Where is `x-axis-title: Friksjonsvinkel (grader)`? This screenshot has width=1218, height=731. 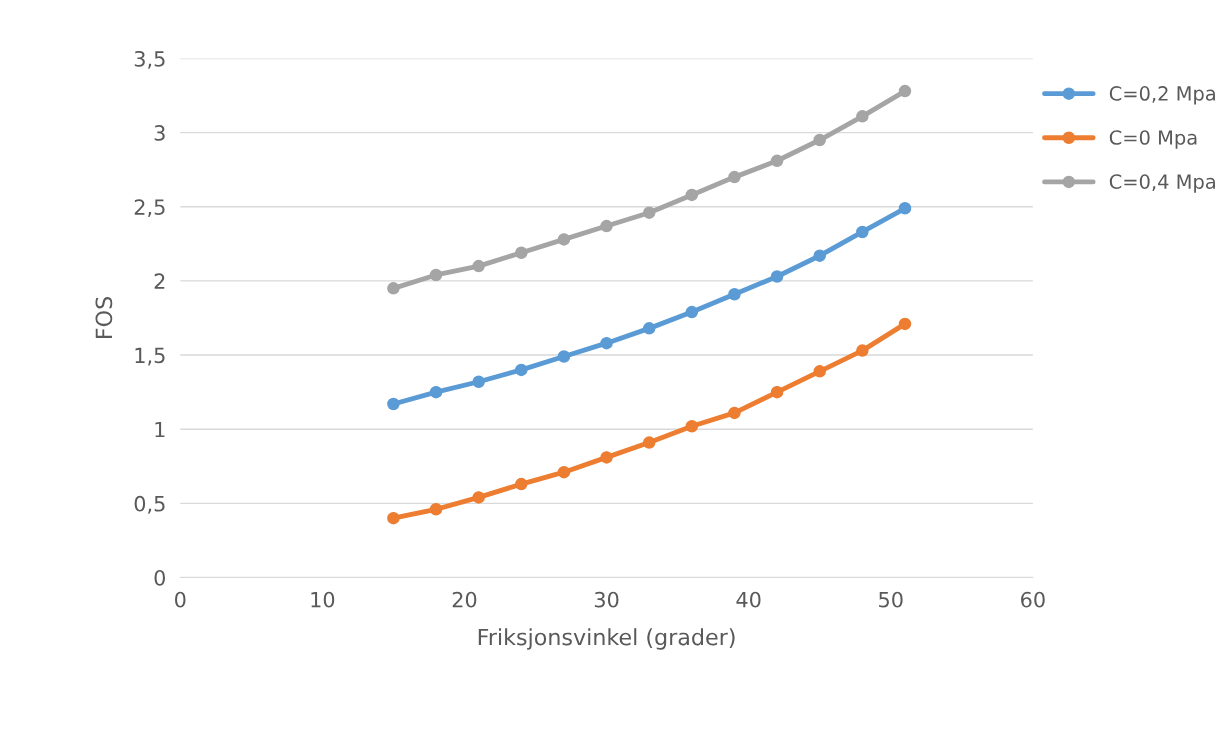
x-axis-title: Friksjonsvinkel (grader) is located at coordinates (606, 639).